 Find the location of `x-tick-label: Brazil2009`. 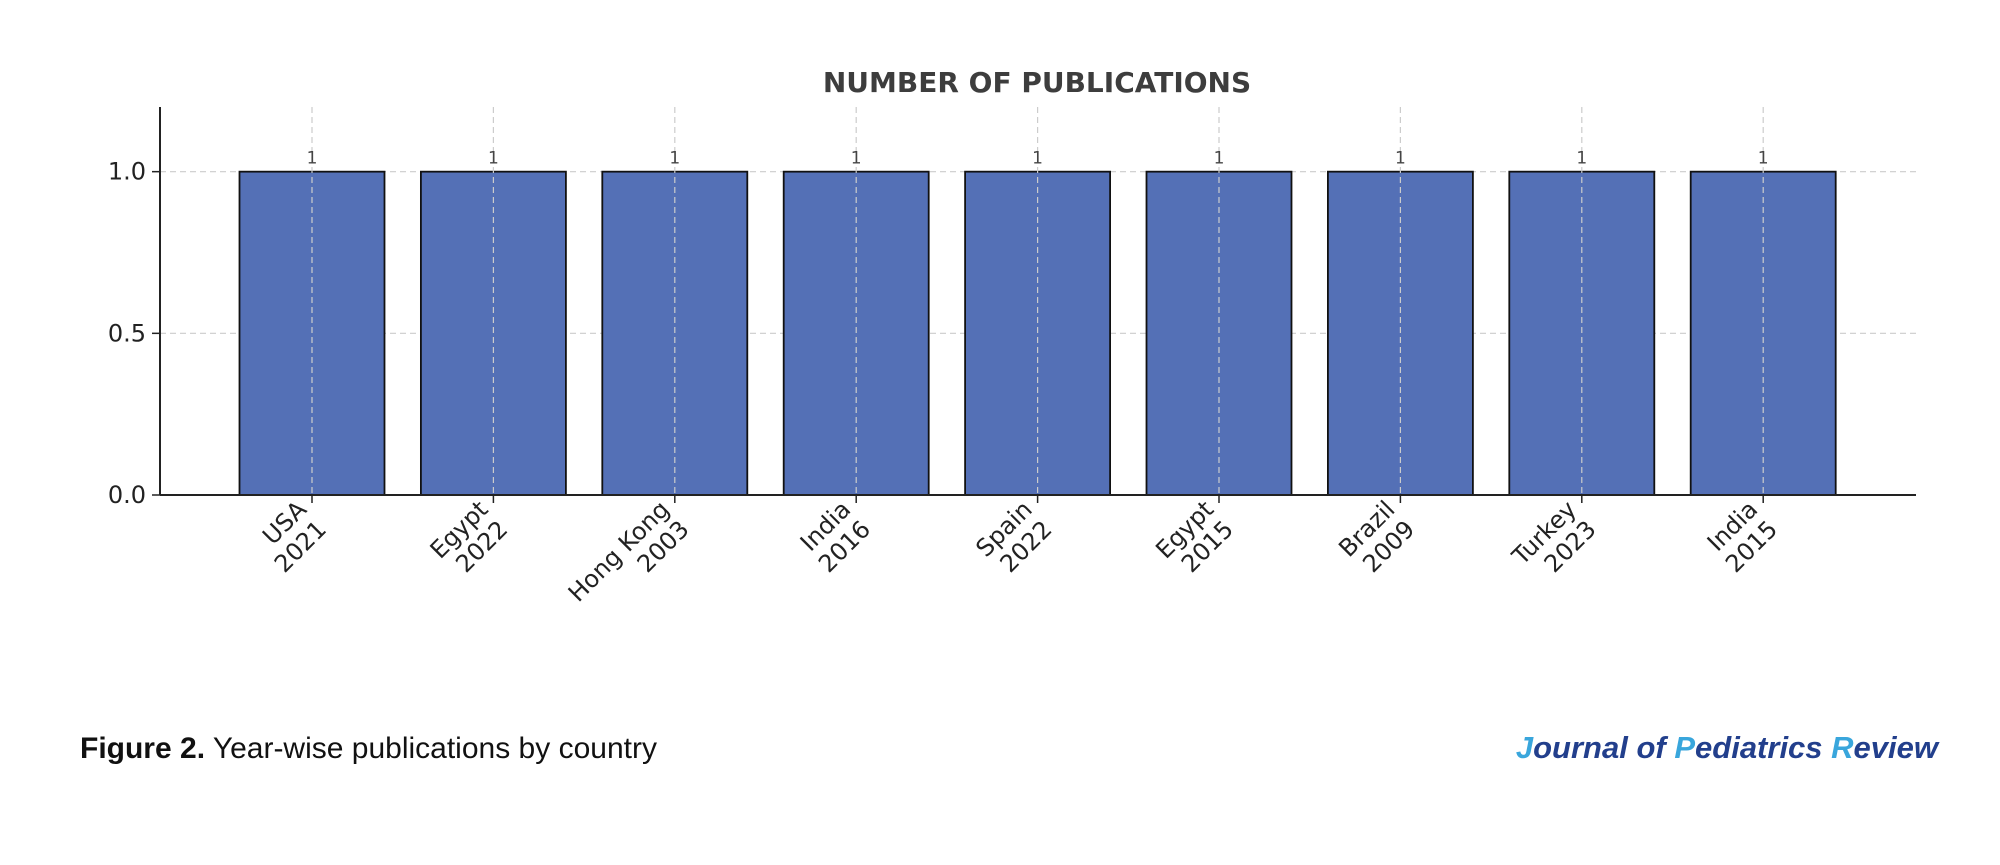

x-tick-label: Brazil2009 is located at coordinates (1376, 538).